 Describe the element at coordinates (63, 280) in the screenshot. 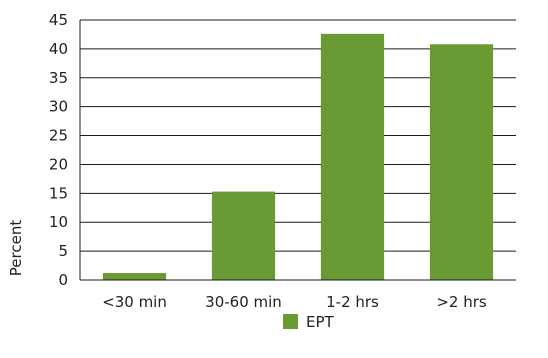

I see `y-tick-label: 0` at that location.